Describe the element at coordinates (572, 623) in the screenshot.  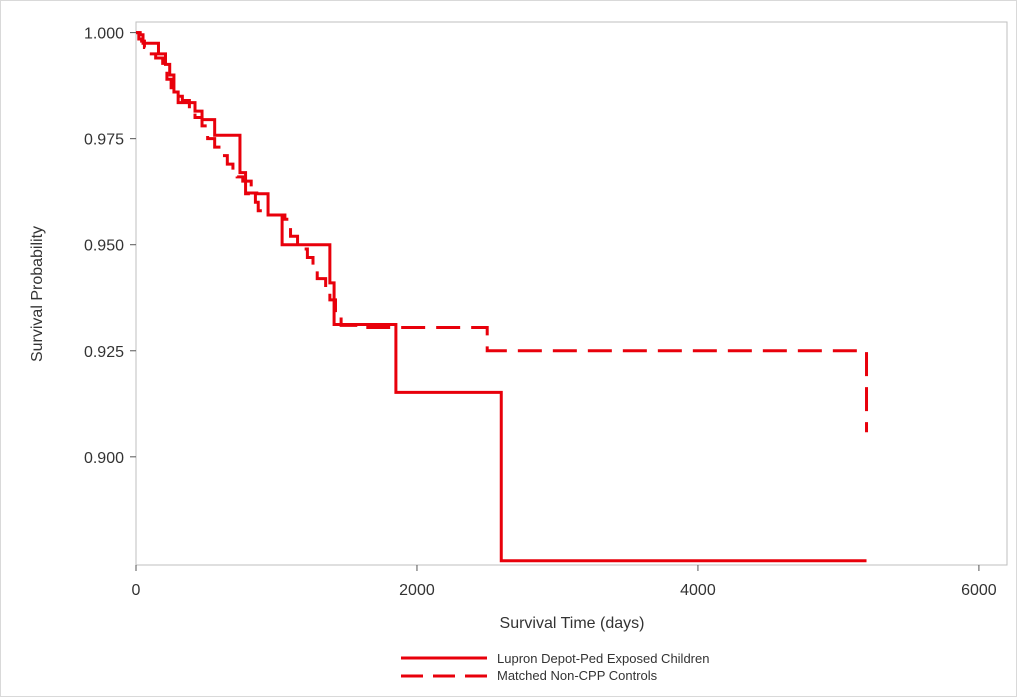
I see `x-axis-label: Survival Time (days)` at that location.